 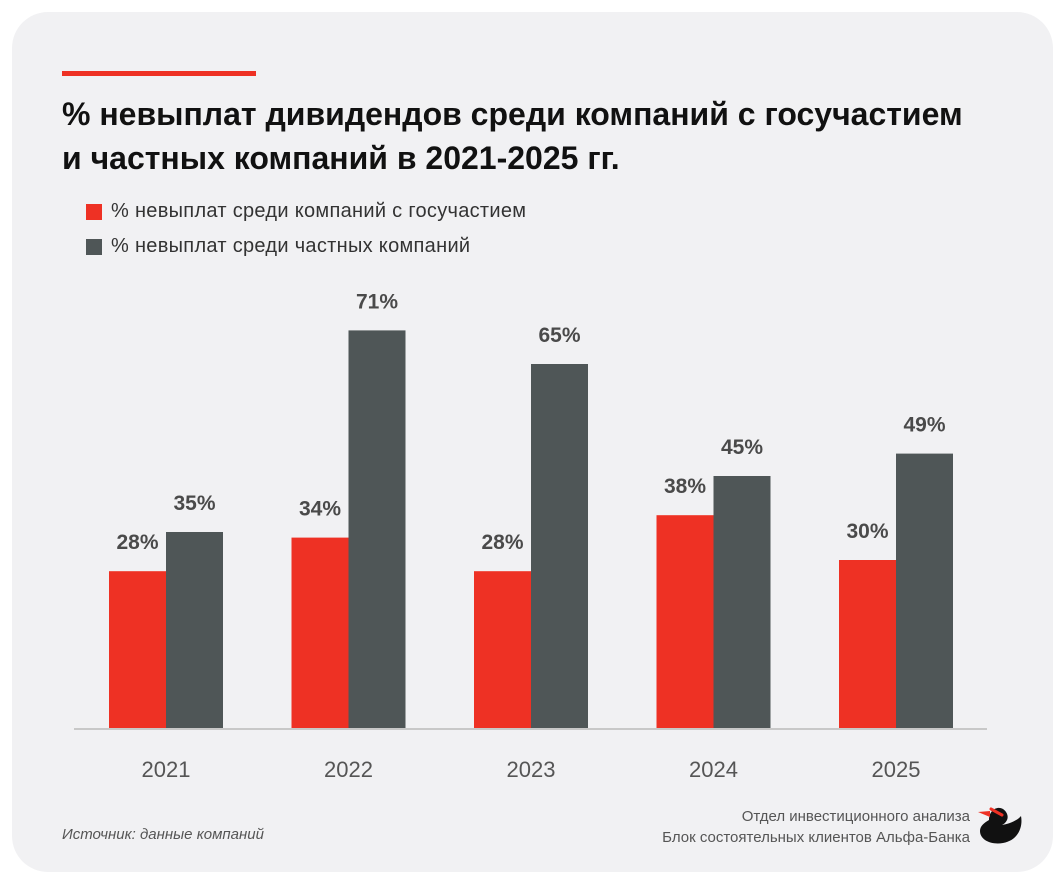 What do you see at coordinates (291, 246) in the screenshot?
I see `legend-label-private: % невыплат среди частных компаний` at bounding box center [291, 246].